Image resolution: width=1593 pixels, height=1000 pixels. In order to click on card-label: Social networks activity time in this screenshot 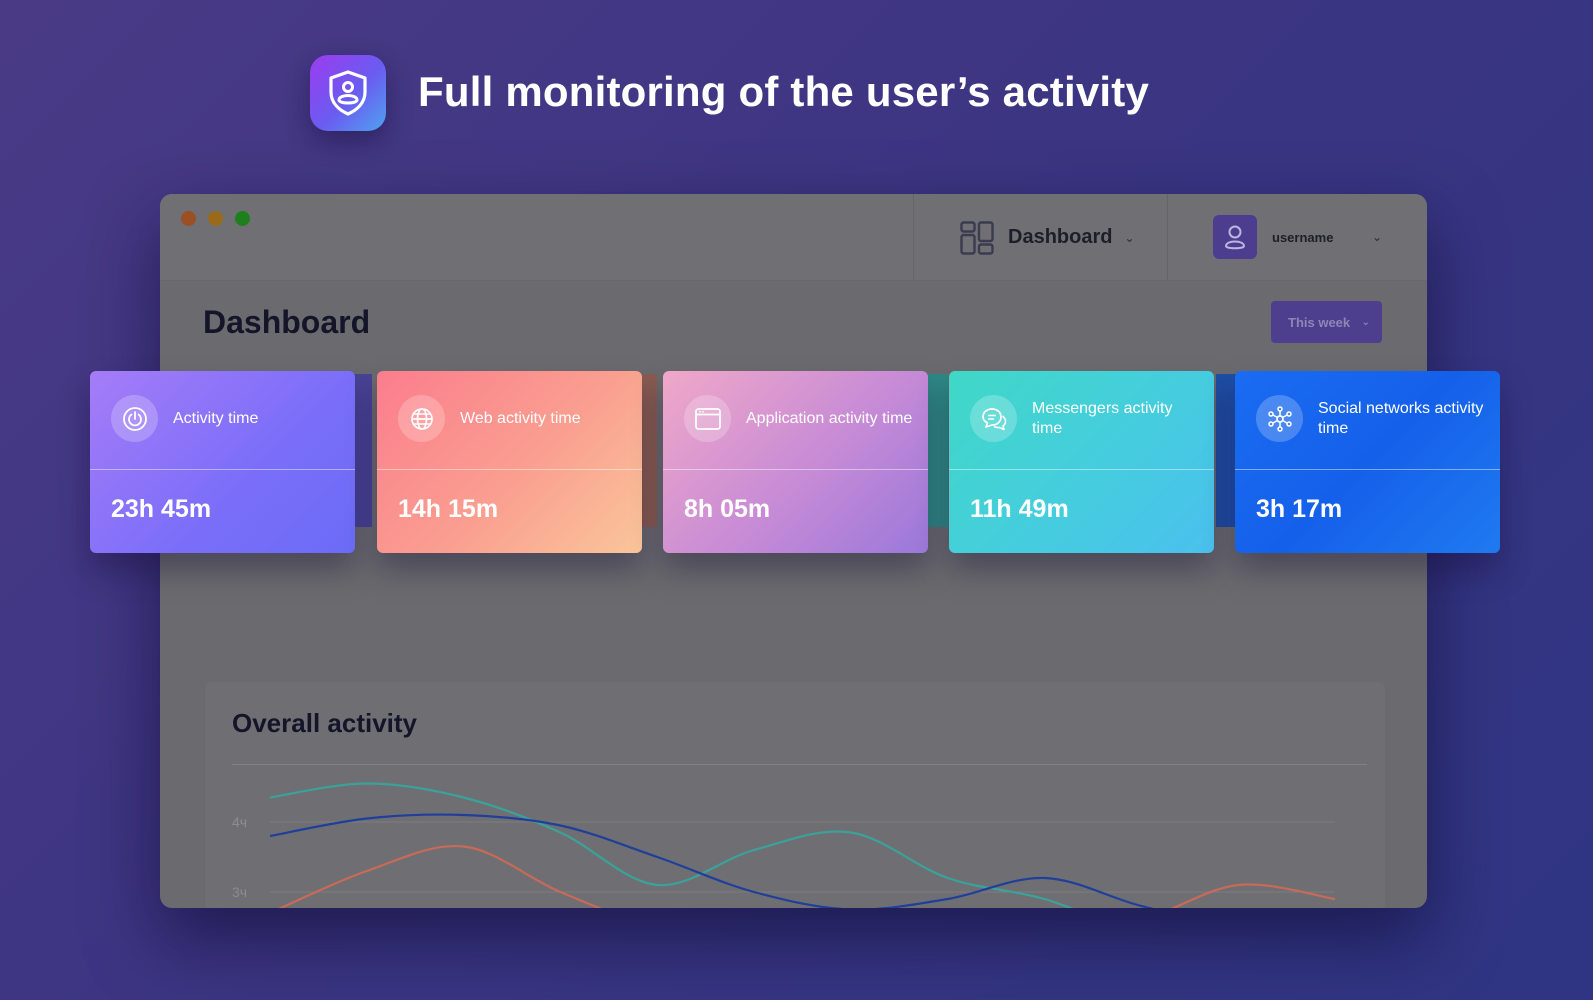, I will do `click(1401, 418)`.